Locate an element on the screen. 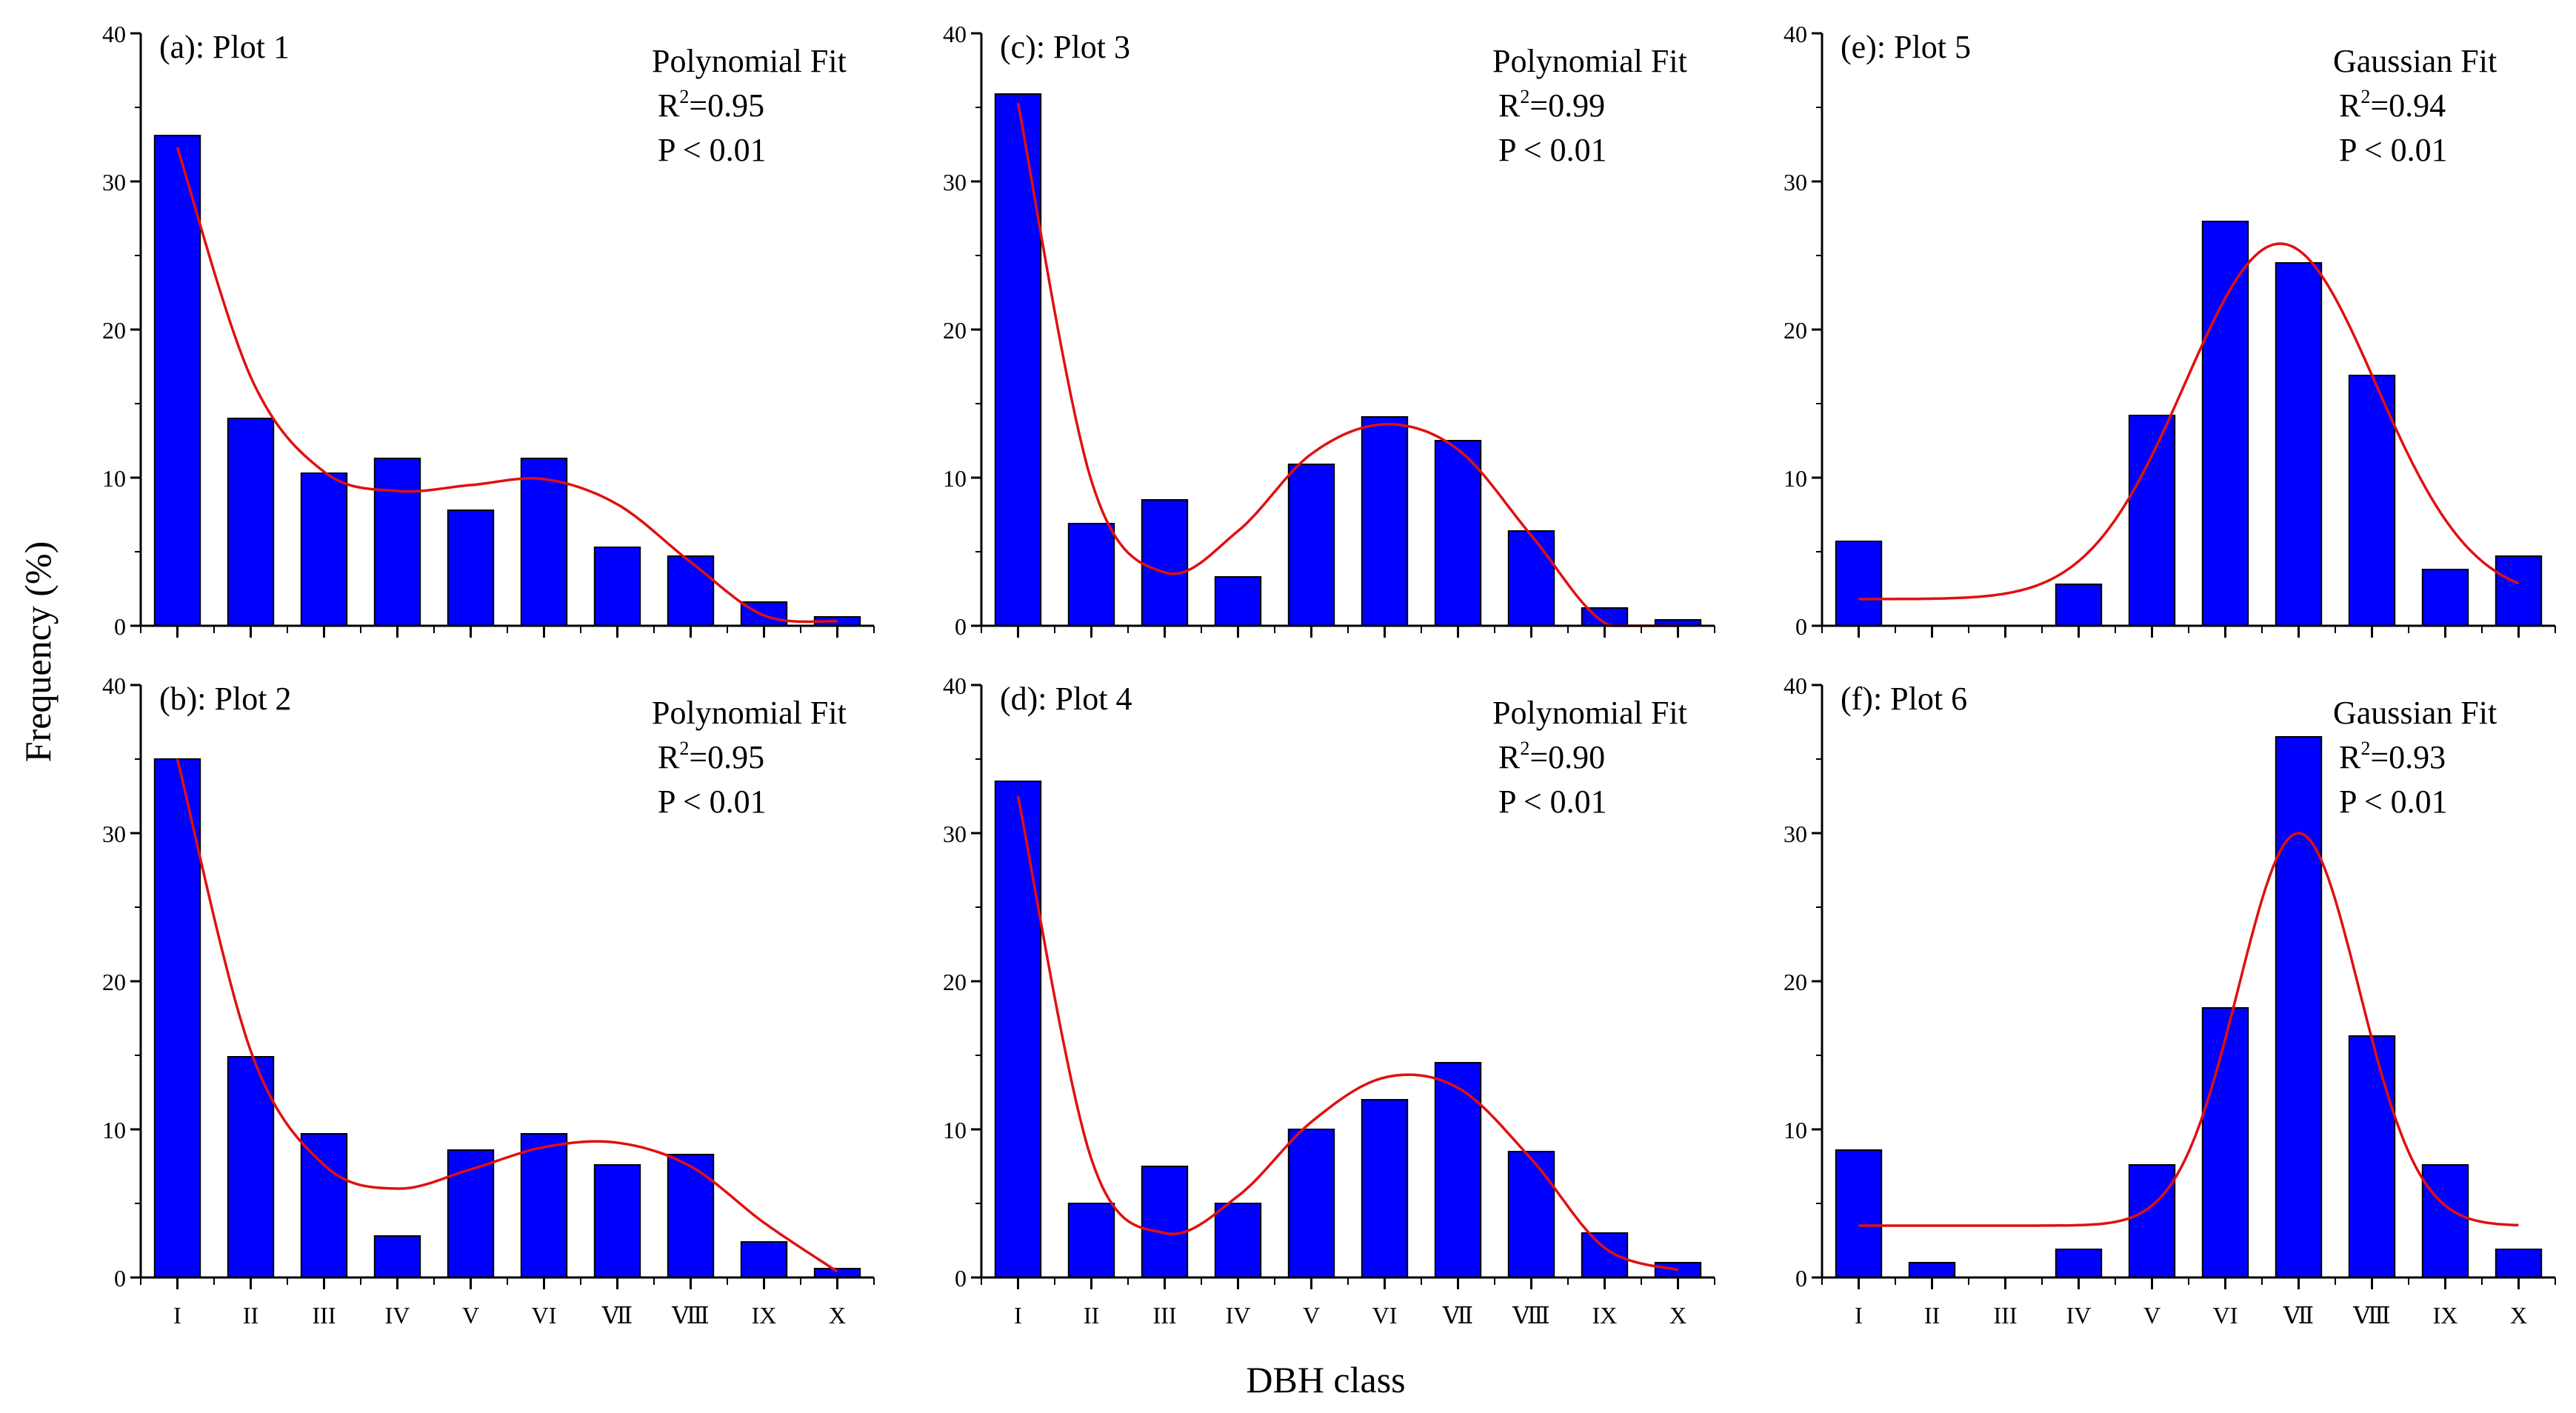 Image resolution: width=2576 pixels, height=1413 pixels. fit-curve-c is located at coordinates (1347, 364).